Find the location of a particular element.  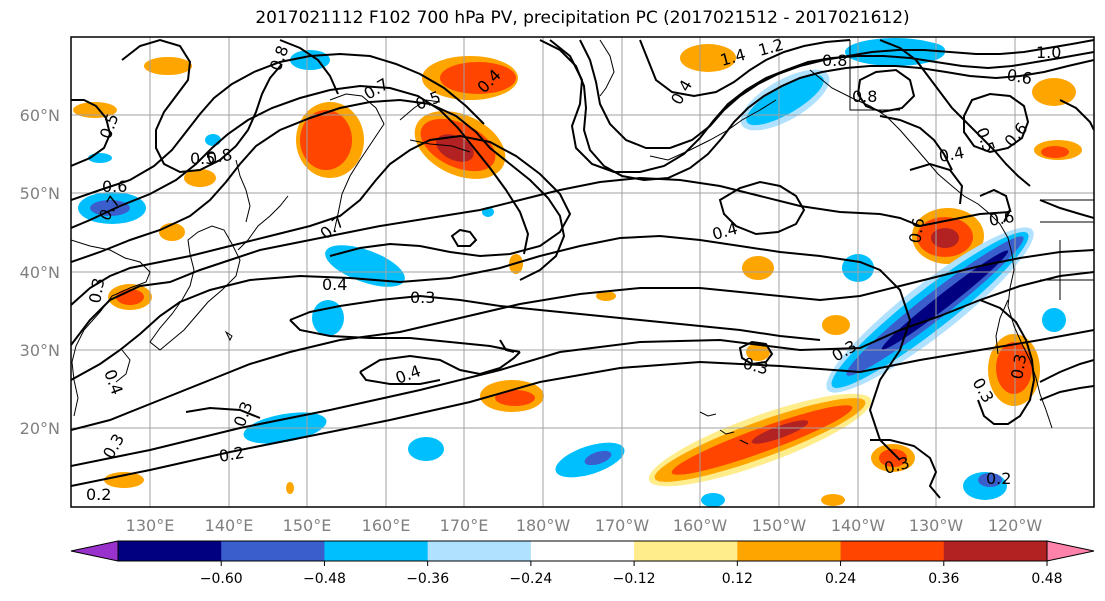

colorbar-min-extend is located at coordinates (94, 551).